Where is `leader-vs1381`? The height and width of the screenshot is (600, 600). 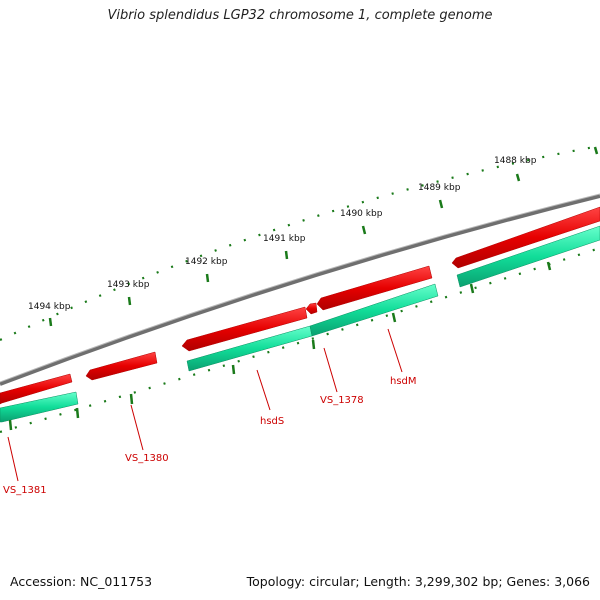
leader-vs1381 is located at coordinates (13, 459).